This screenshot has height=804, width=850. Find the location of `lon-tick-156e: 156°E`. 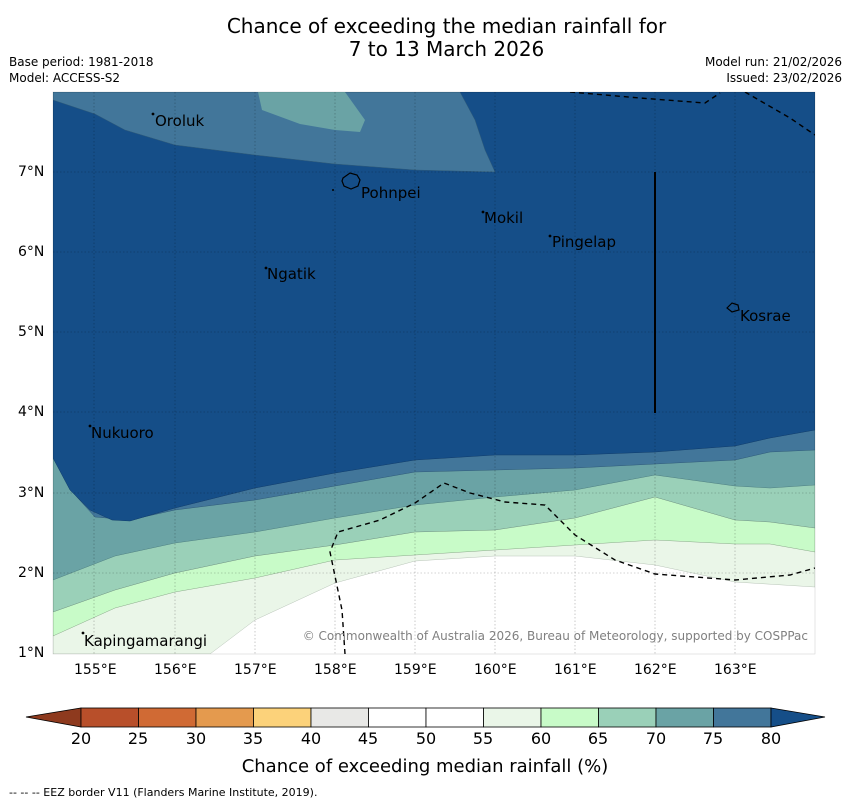

lon-tick-156e: 156°E is located at coordinates (175, 670).